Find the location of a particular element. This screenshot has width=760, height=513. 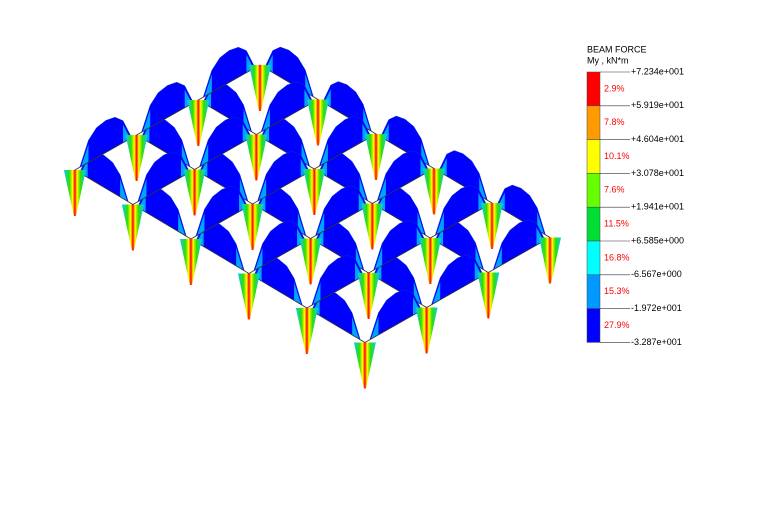

legend-level: -6.567e+000 is located at coordinates (656, 274).